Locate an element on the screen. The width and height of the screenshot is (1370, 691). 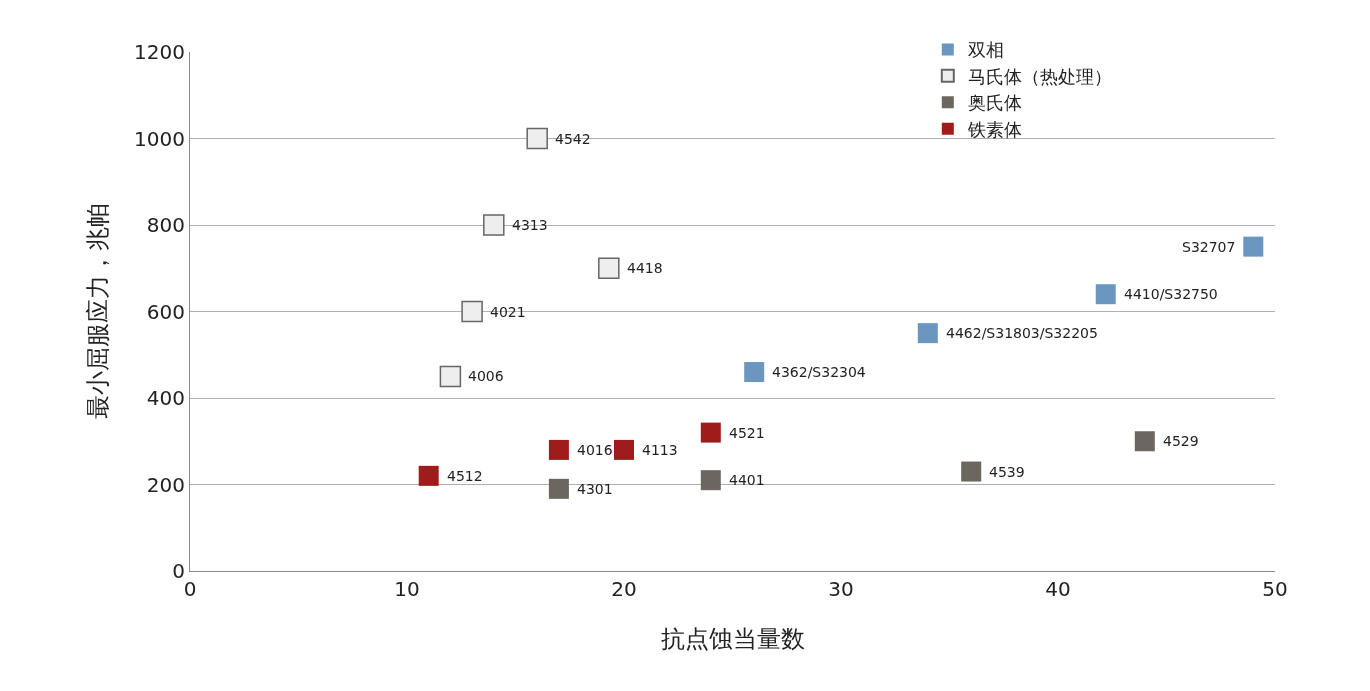
y-tick-label: 600 is located at coordinates (165, 311).